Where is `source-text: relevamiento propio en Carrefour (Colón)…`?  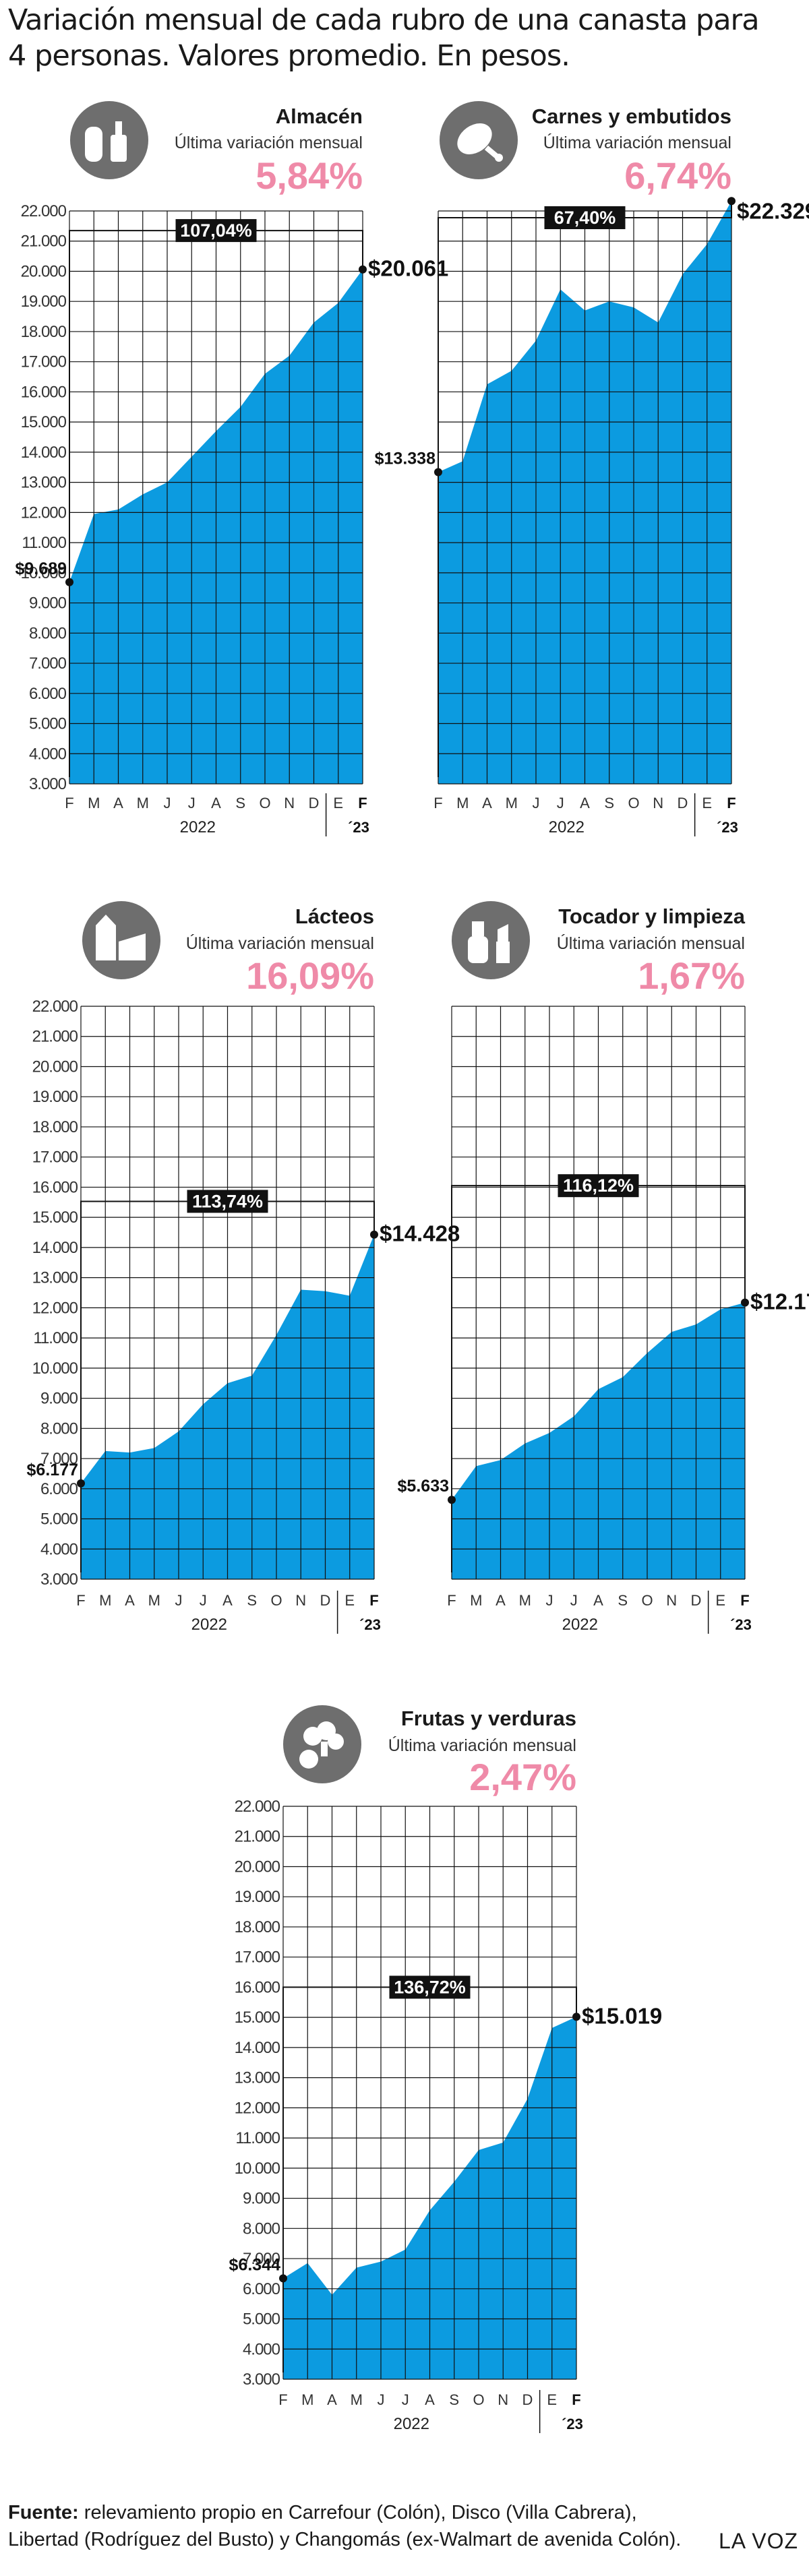
source-text: relevamiento propio en Carrefour (Colón)… is located at coordinates (345, 2526).